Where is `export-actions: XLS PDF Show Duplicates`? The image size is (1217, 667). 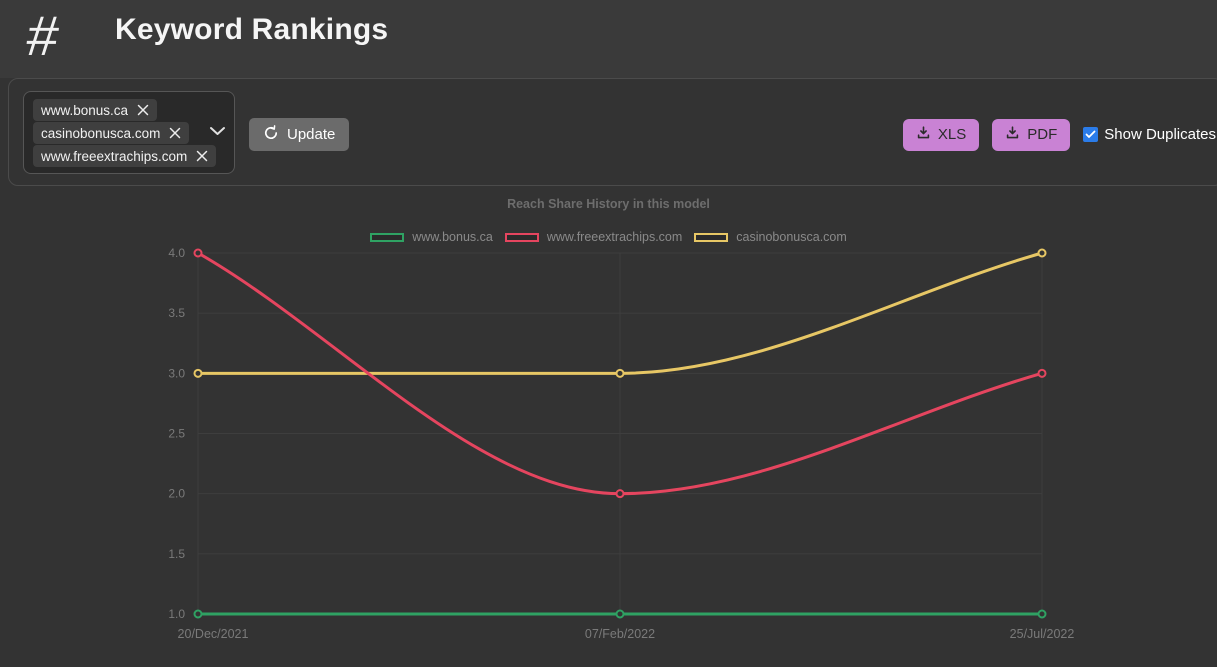 export-actions: XLS PDF Show Duplicates is located at coordinates (1059, 134).